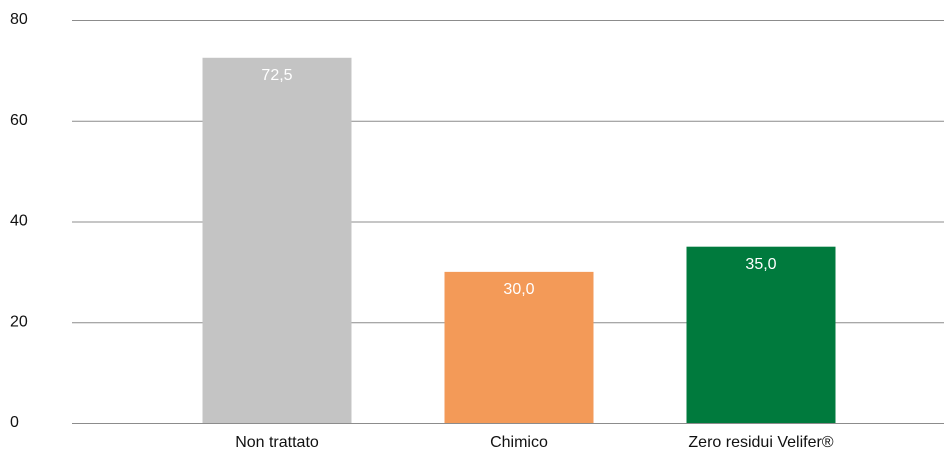 This screenshot has width=944, height=456. I want to click on y-tick-label: 20, so click(19, 321).